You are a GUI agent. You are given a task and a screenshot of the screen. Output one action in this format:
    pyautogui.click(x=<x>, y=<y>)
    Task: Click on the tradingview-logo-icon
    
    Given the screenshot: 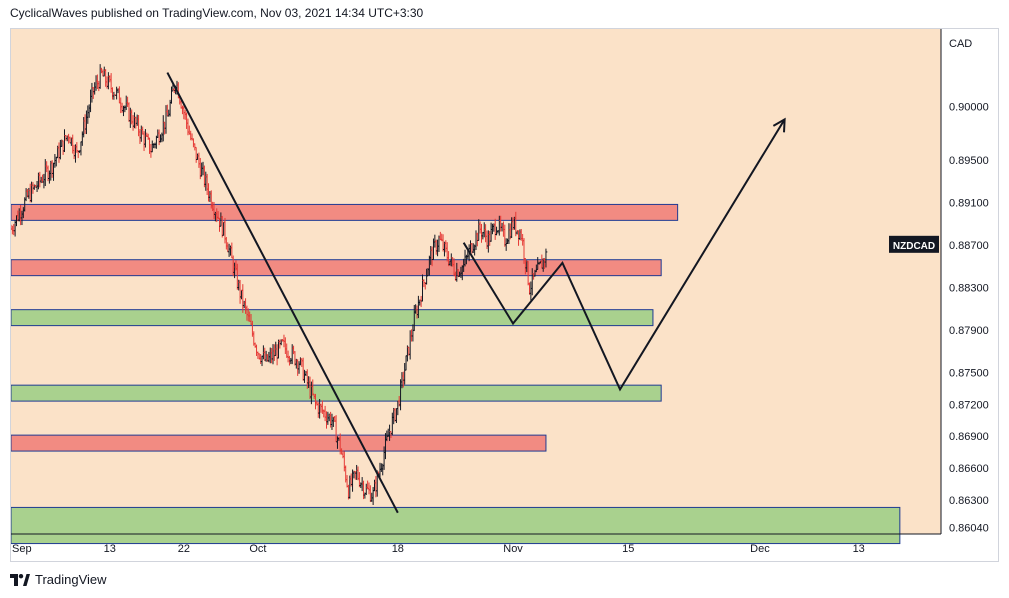 What is the action you would take?
    pyautogui.click(x=20, y=579)
    